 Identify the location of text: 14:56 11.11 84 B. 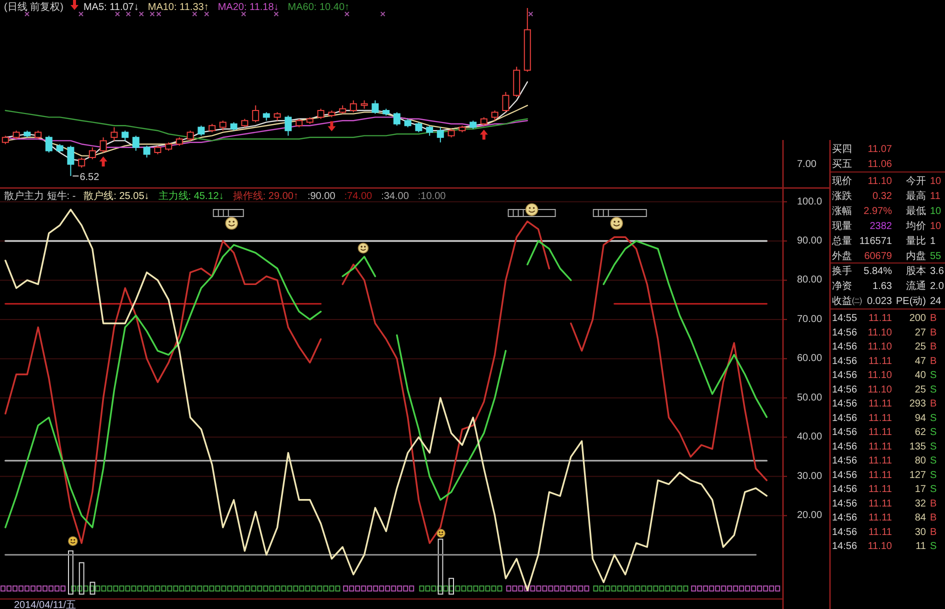
(884, 518).